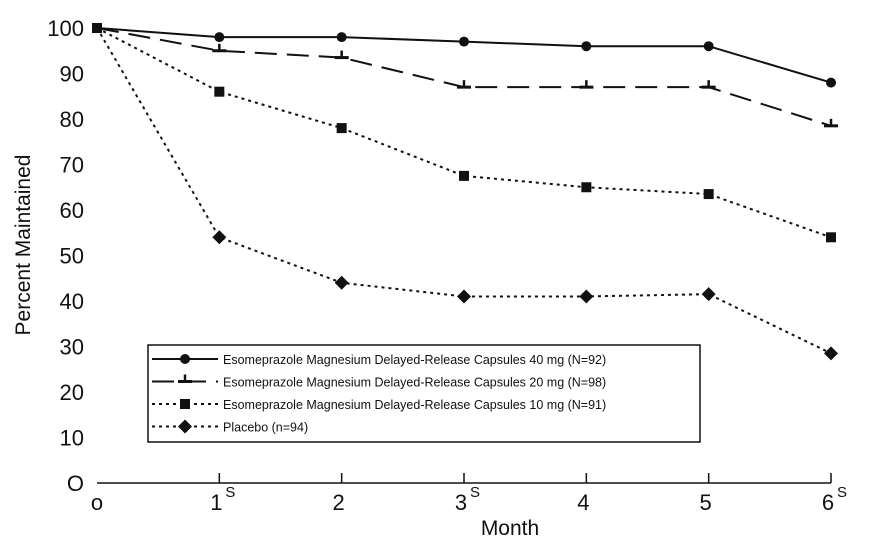 This screenshot has width=877, height=549. What do you see at coordinates (72, 256) in the screenshot?
I see `y-tick-label: 50` at bounding box center [72, 256].